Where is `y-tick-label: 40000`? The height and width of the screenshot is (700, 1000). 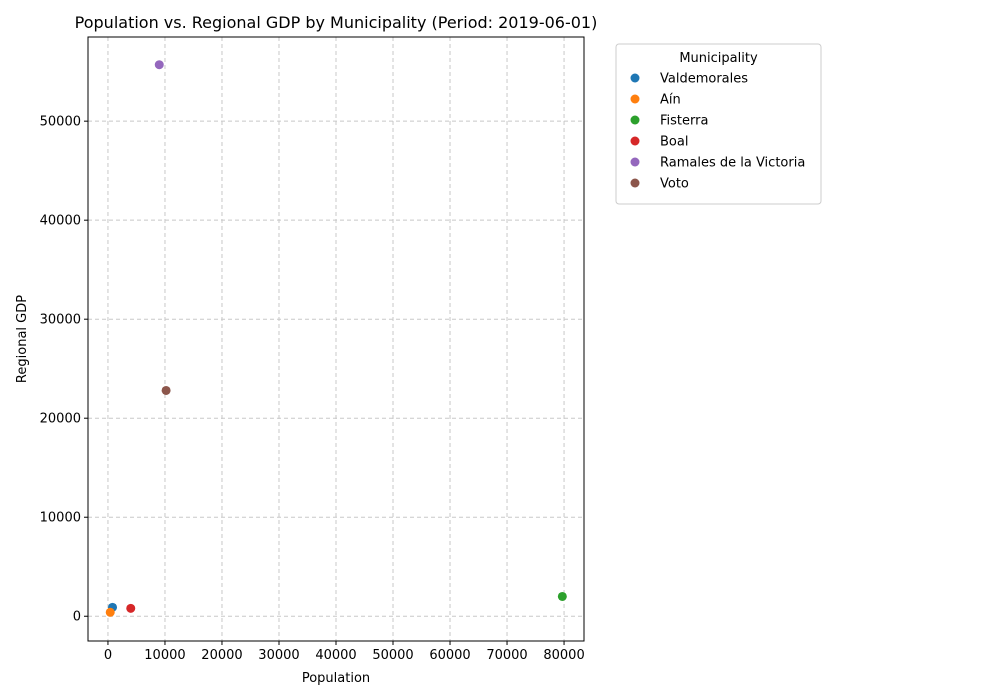
y-tick-label: 40000 is located at coordinates (60, 221).